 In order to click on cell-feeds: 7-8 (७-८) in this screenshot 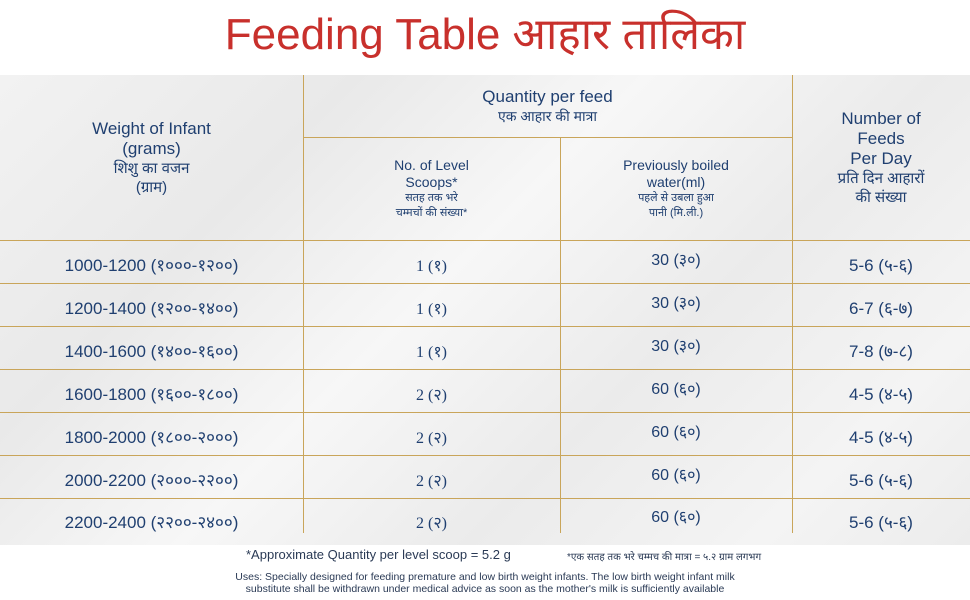, I will do `click(881, 351)`.